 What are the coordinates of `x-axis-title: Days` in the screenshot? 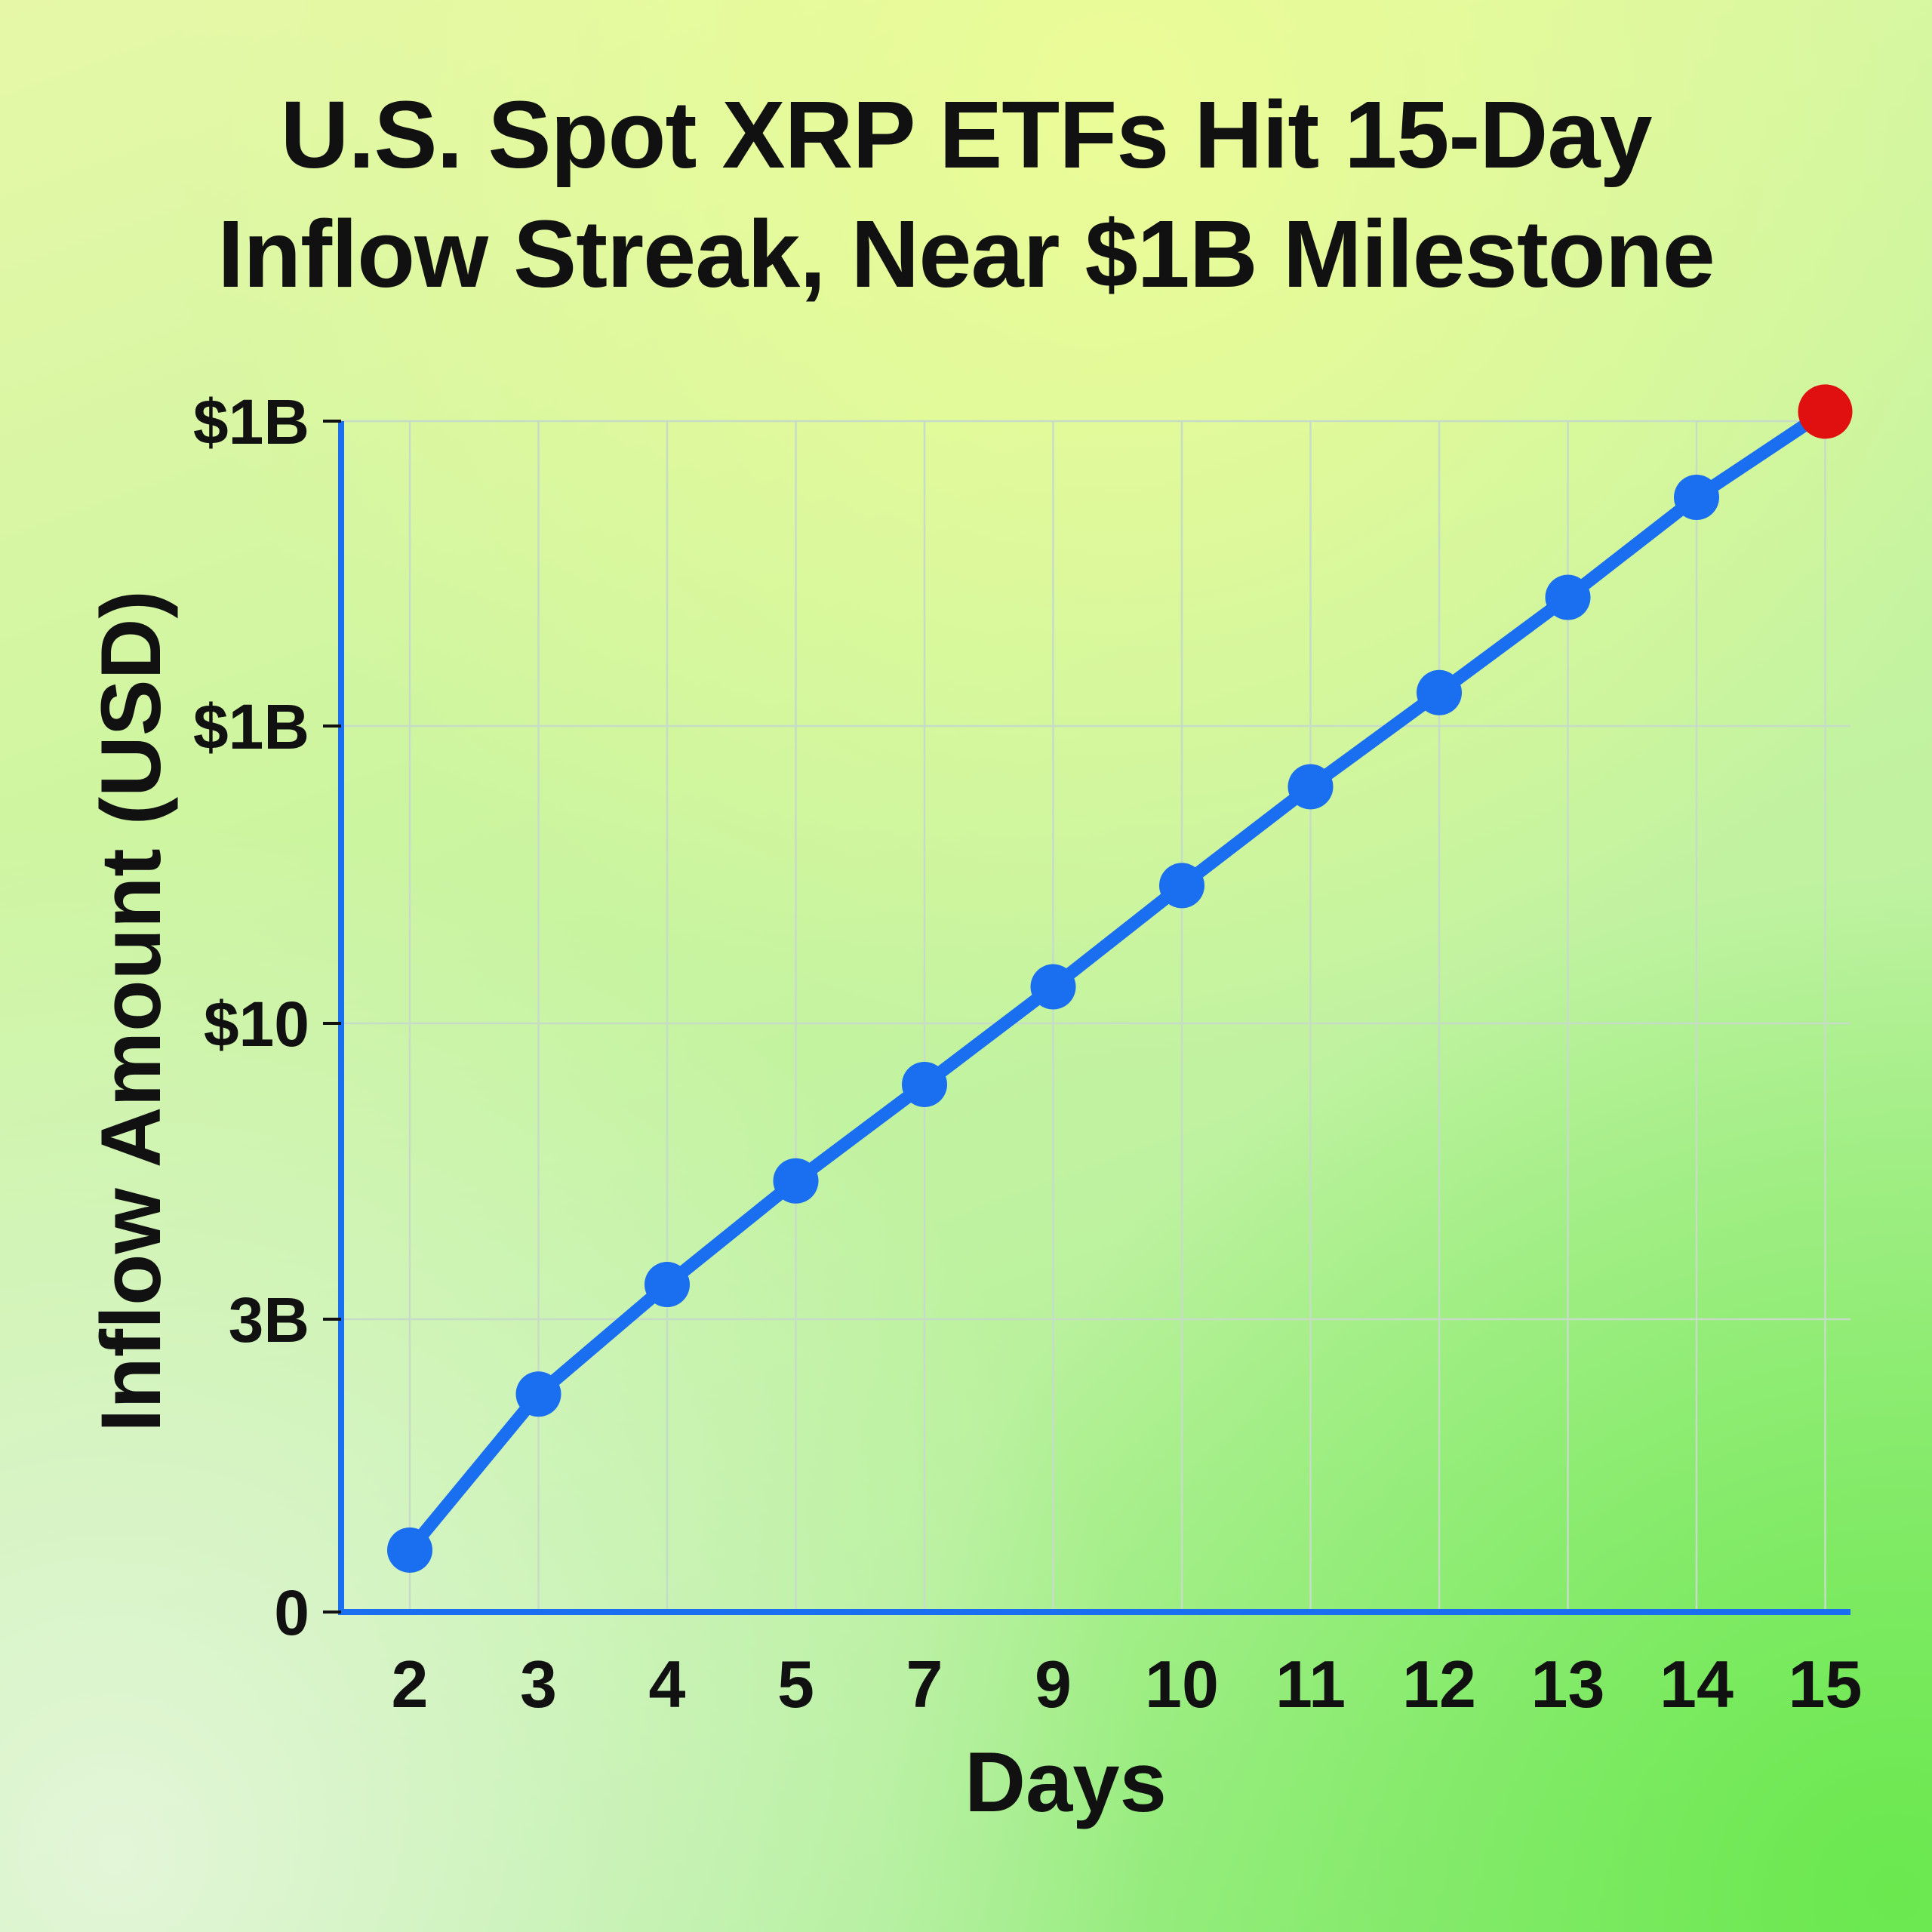 It's located at (1065, 1782).